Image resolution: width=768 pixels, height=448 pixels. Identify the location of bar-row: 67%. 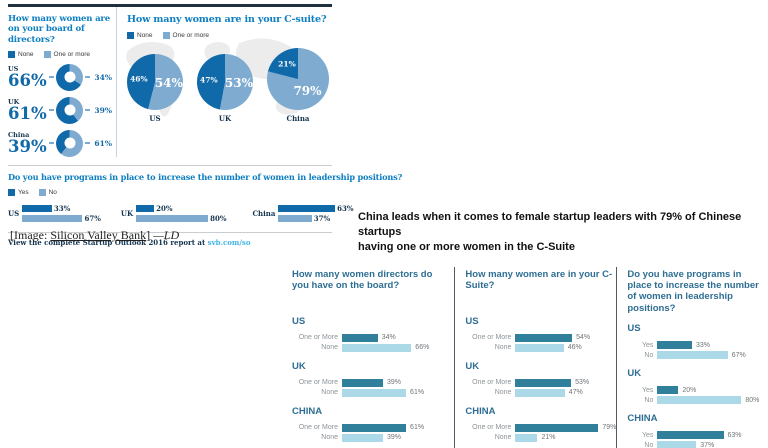
(61, 218).